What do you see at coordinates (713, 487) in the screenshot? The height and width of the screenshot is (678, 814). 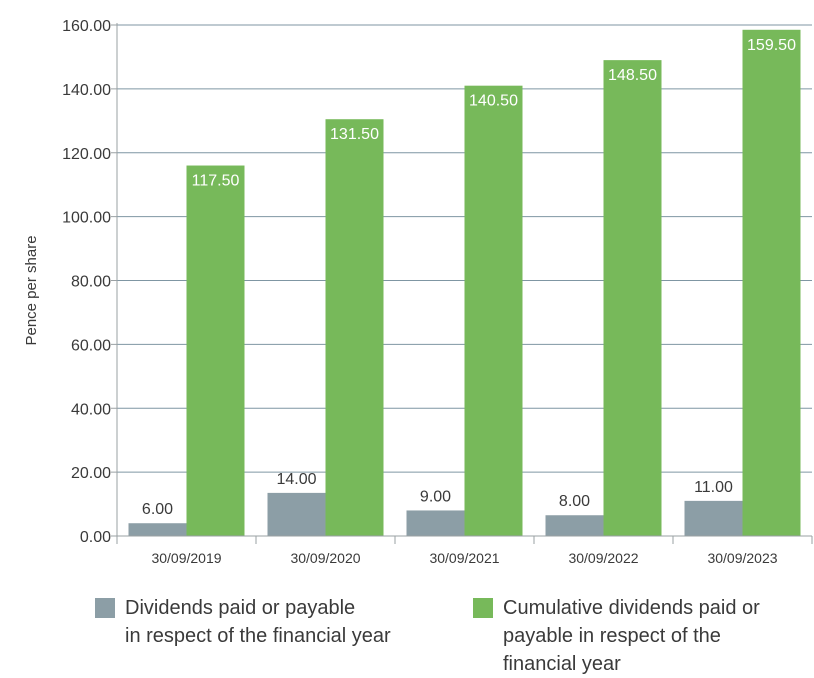 I see `data-label-dividends: 11.00` at bounding box center [713, 487].